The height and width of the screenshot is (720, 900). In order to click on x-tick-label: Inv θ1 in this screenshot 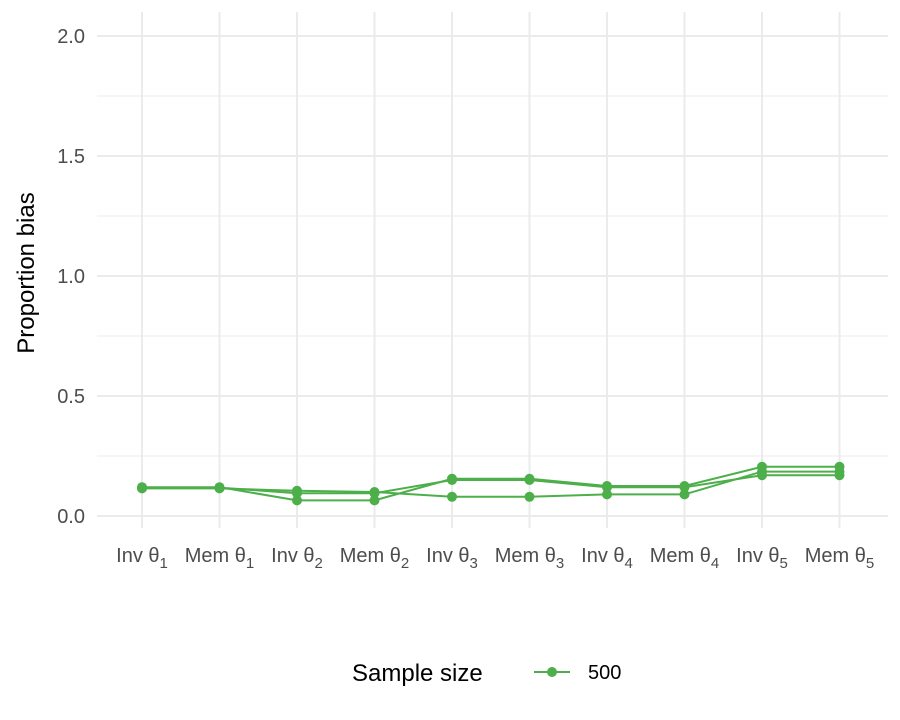, I will do `click(142, 558)`.